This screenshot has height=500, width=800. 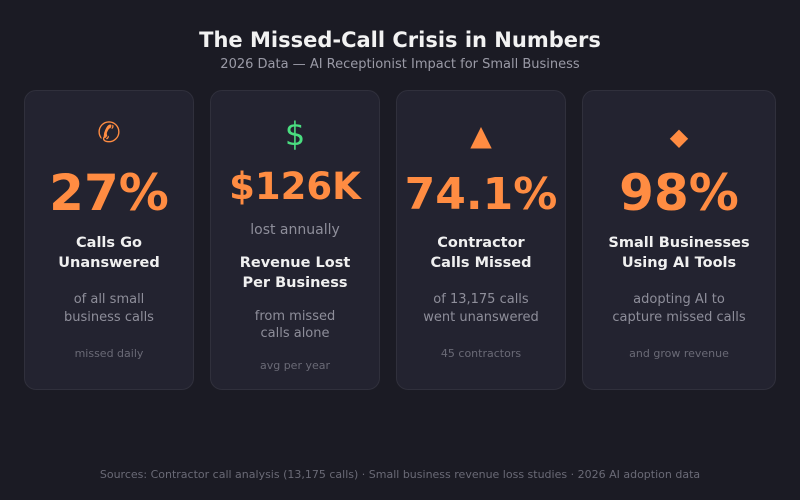 What do you see at coordinates (679, 317) in the screenshot?
I see `stat-description: capture missed calls` at bounding box center [679, 317].